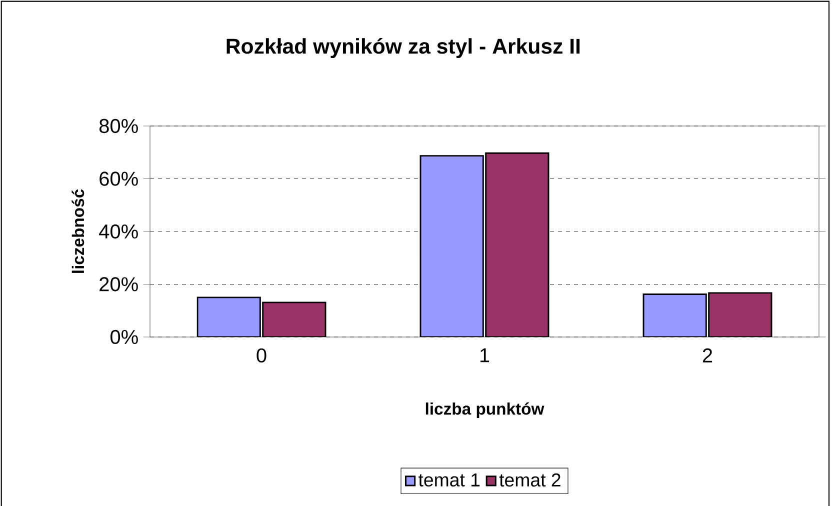 This screenshot has height=506, width=833. Describe the element at coordinates (124, 337) in the screenshot. I see `y-tick-label: 0%` at that location.